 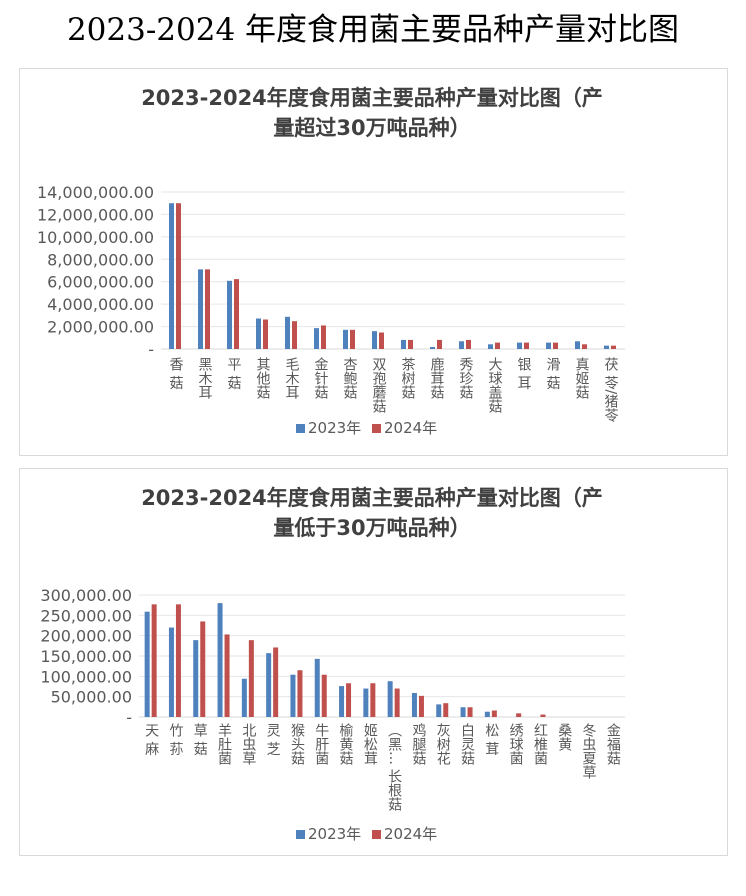 I want to click on x-category-label: 榆黄菇, so click(x=346, y=744).